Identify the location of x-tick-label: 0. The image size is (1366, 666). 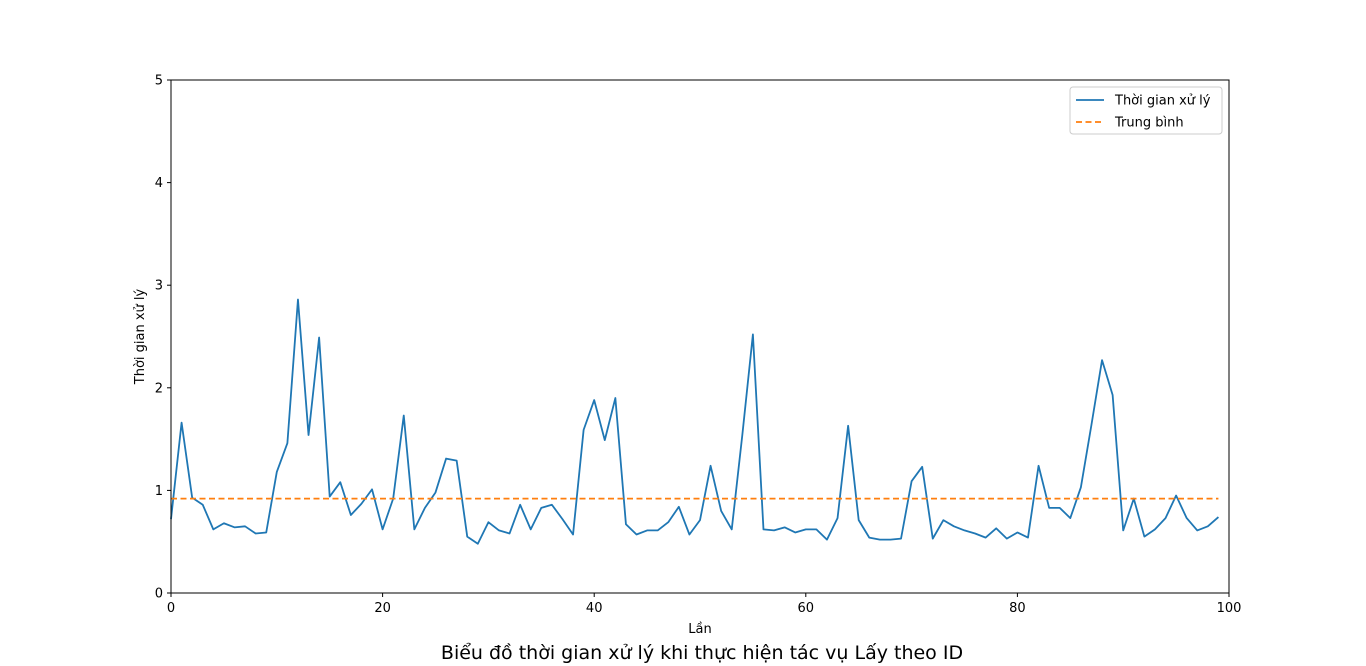
(171, 608).